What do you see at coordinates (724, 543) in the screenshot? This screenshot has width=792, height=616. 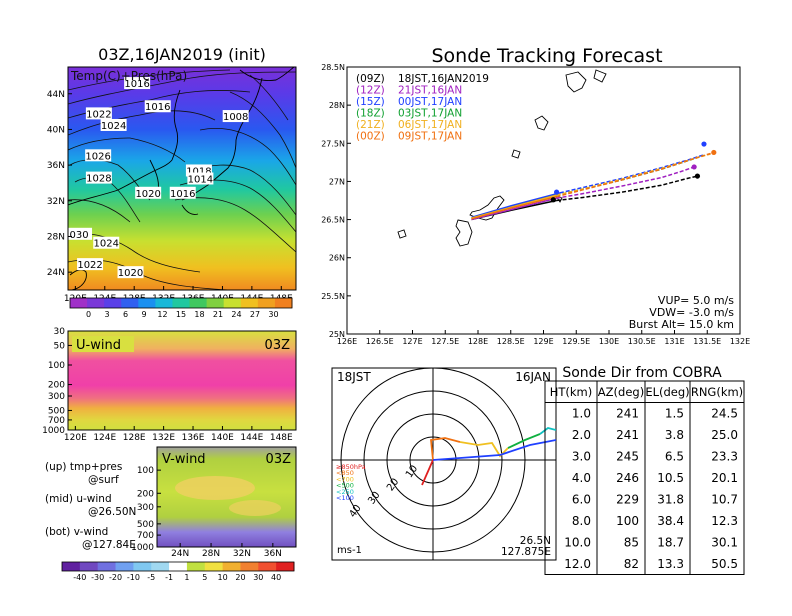 I see `sonde-table-cell: 30.1` at bounding box center [724, 543].